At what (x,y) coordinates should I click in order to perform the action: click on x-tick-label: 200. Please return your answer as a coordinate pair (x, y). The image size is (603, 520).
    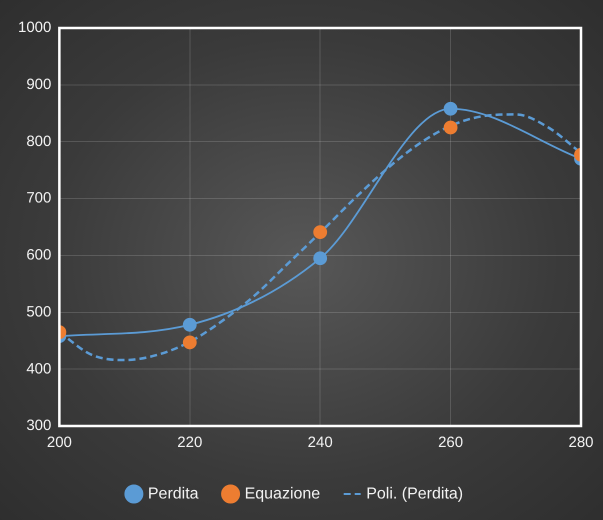
    Looking at the image, I should click on (59, 443).